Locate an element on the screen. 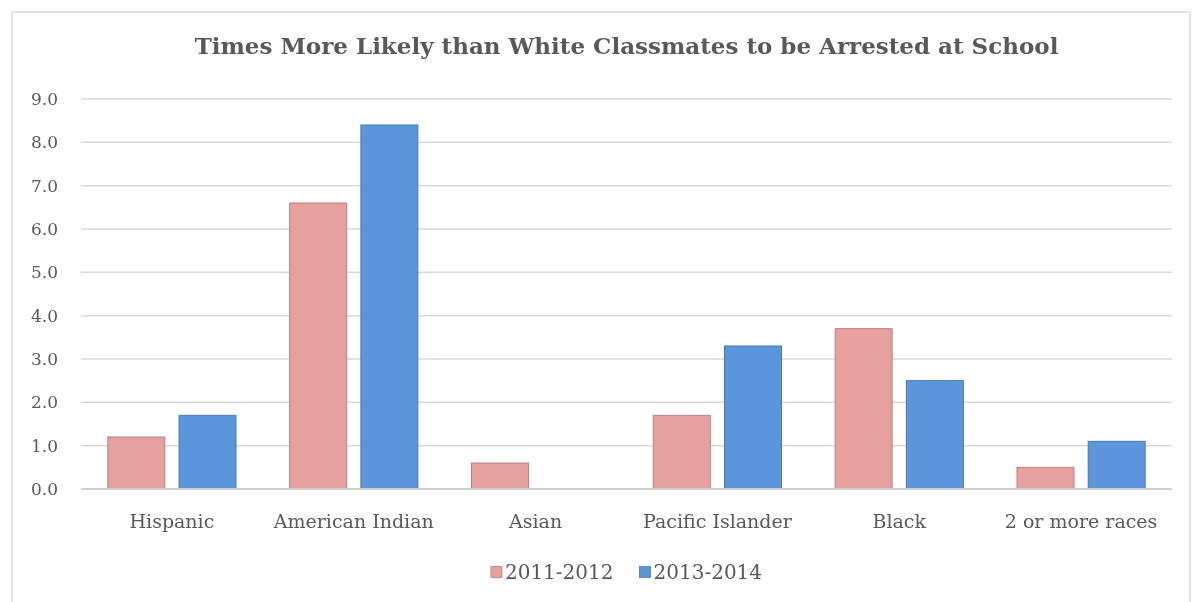 The width and height of the screenshot is (1199, 602). x-tick-label: Pacific Islander is located at coordinates (718, 521).